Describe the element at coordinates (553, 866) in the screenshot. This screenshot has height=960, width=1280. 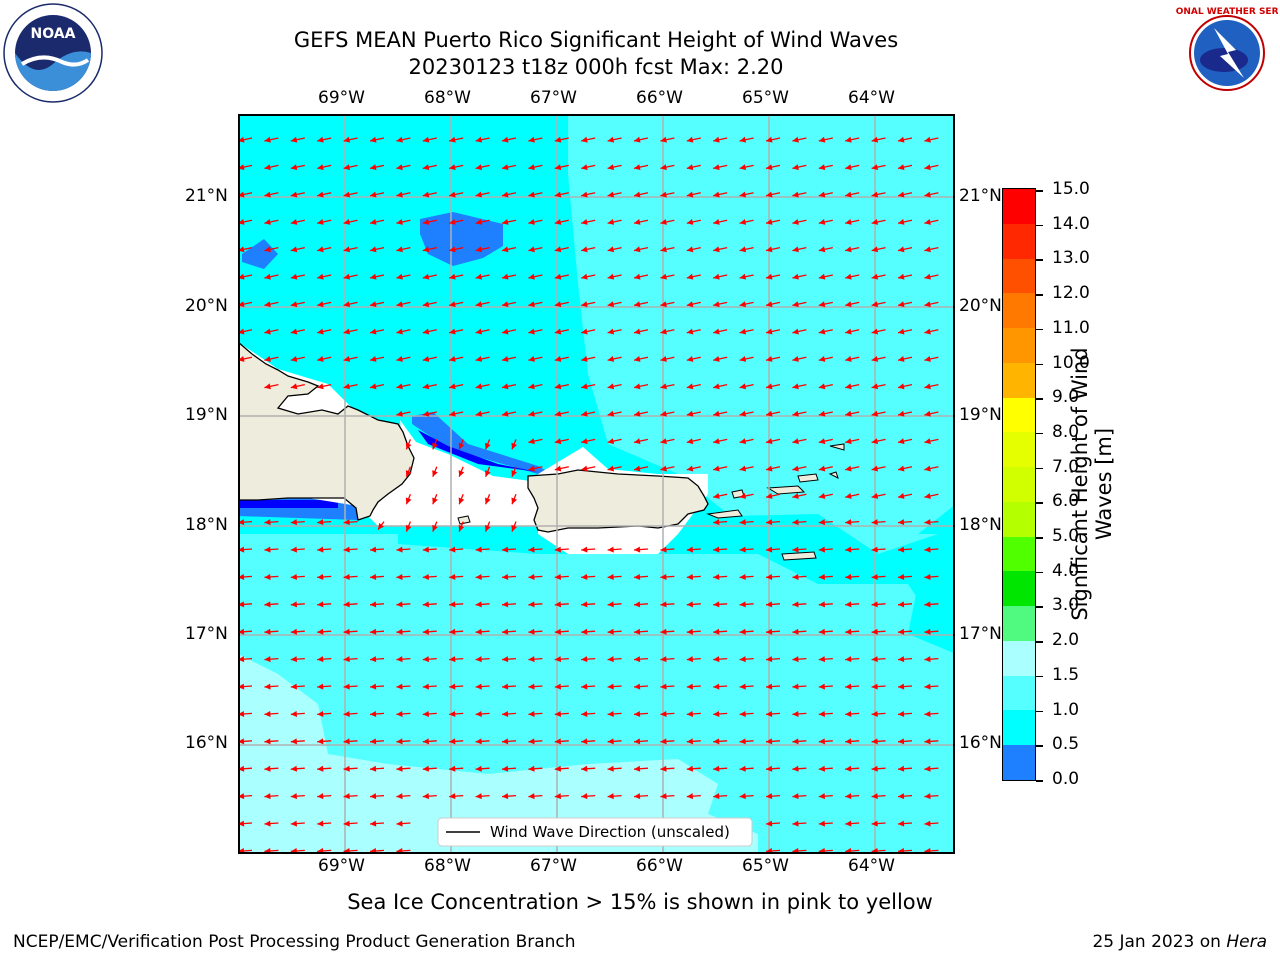
I see `lon-label-bottom: 67°W` at that location.